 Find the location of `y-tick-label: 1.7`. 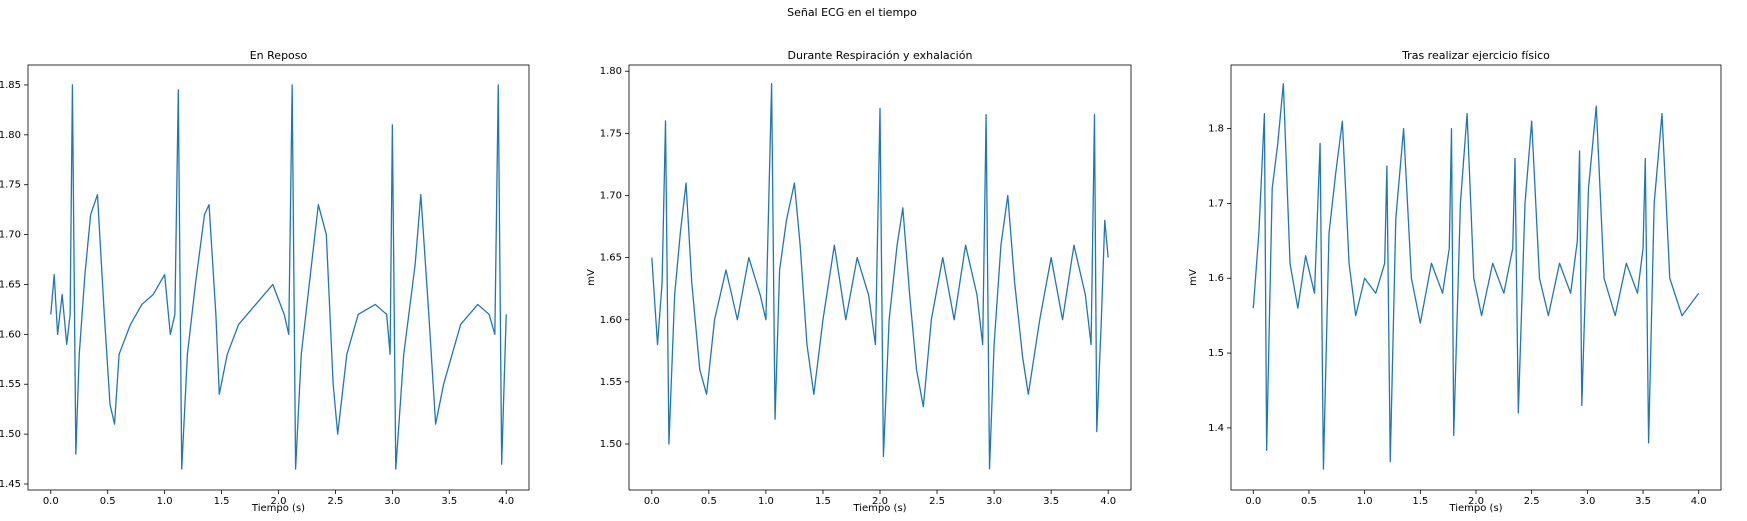

y-tick-label: 1.7 is located at coordinates (1216, 203).